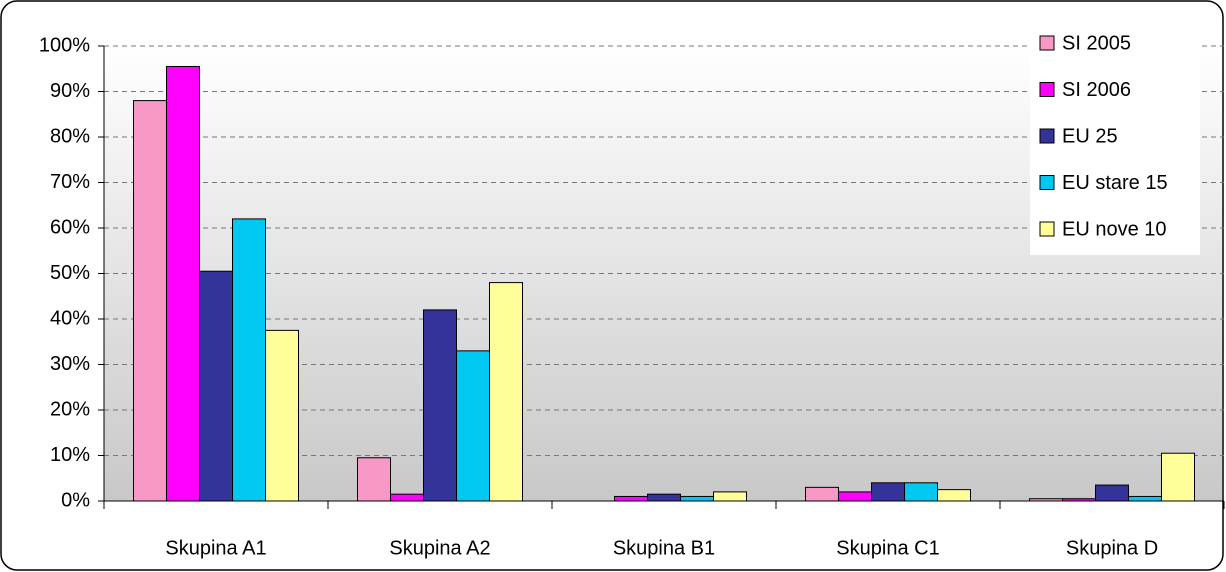  What do you see at coordinates (70, 409) in the screenshot?
I see `y-tick-label: 20%` at bounding box center [70, 409].